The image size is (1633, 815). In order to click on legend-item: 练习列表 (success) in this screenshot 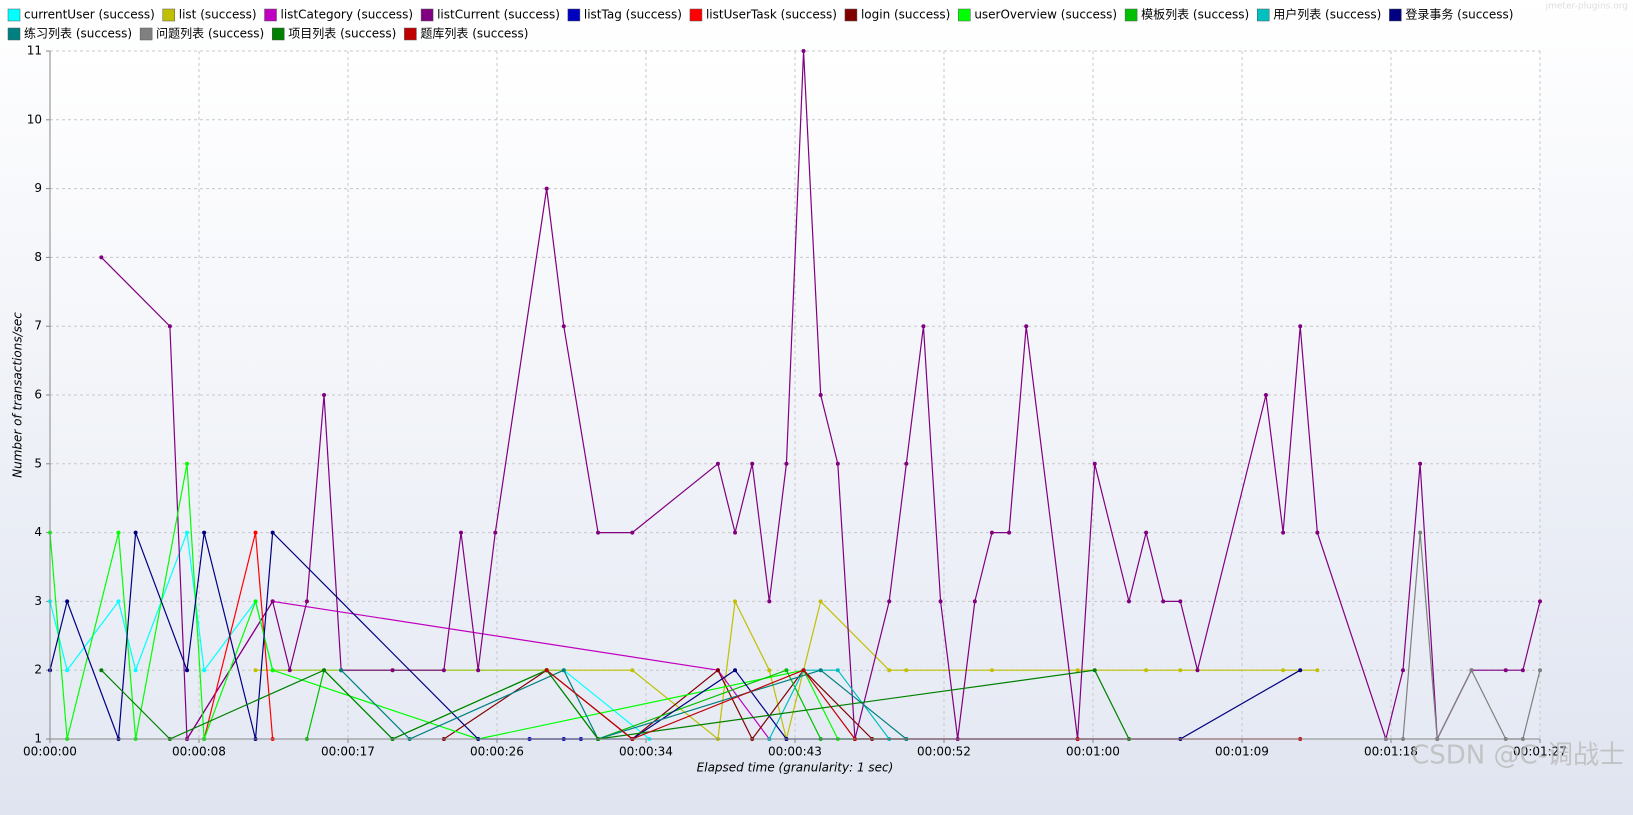, I will do `click(69, 33)`.